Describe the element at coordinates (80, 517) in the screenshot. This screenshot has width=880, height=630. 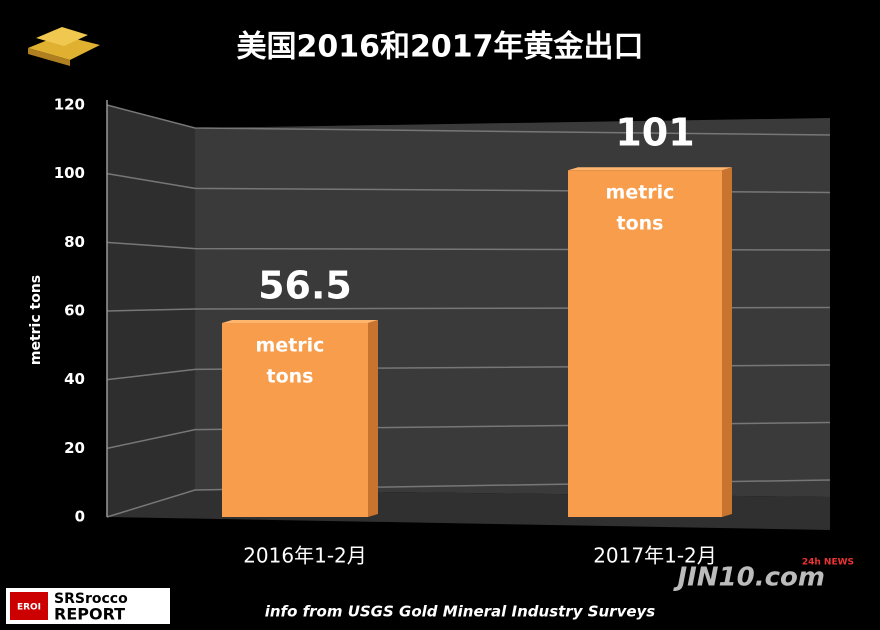
I see `y-tick-label: 0` at that location.